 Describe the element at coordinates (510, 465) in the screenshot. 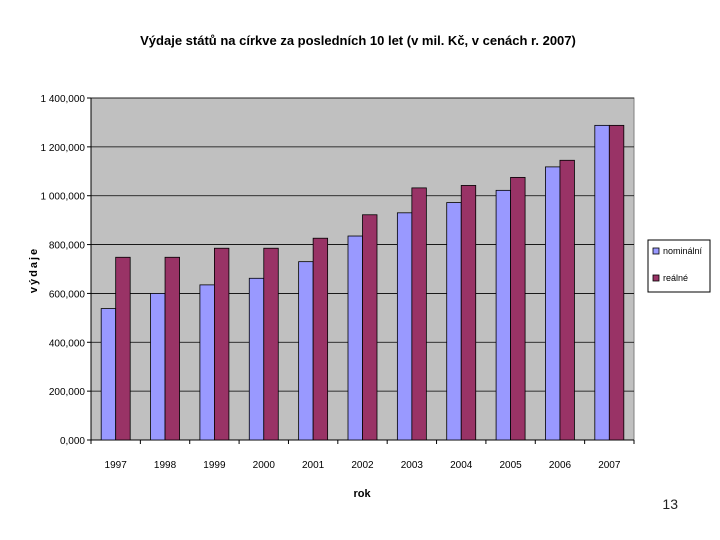

I see `x-tick-label: 2005` at that location.